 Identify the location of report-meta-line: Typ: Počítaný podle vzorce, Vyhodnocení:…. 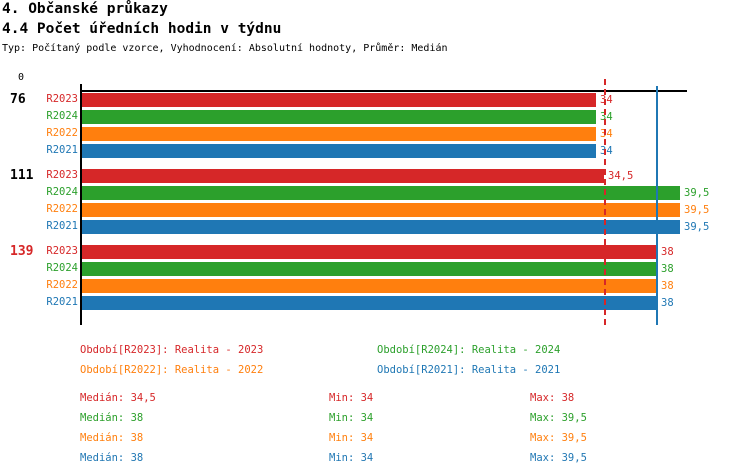
(225, 48).